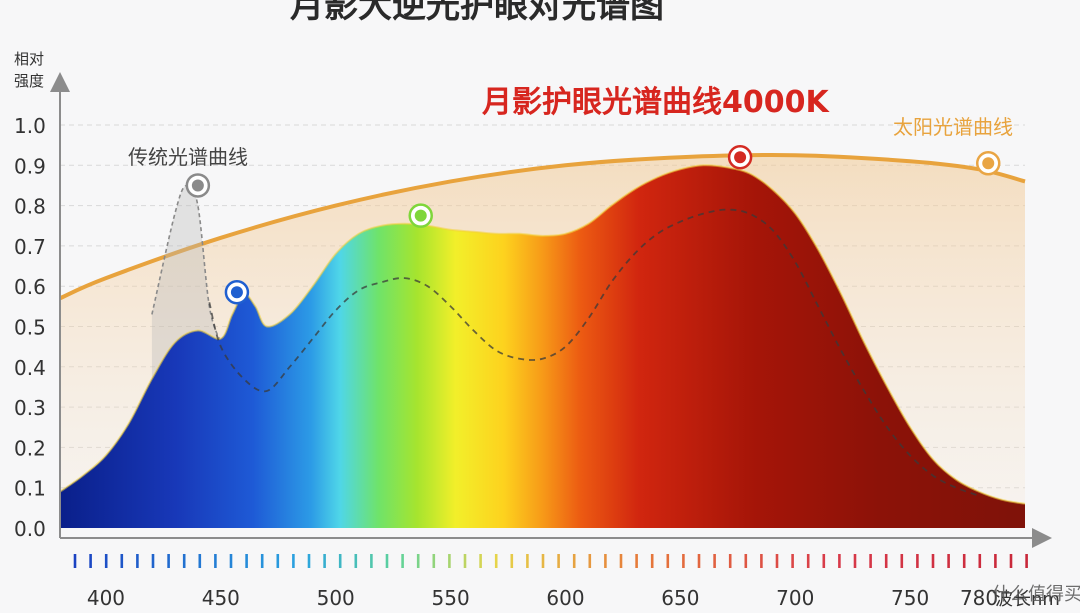 The width and height of the screenshot is (1080, 613). What do you see at coordinates (477, 13) in the screenshot?
I see `page-title: 月影大逆光护眼对光谱图` at bounding box center [477, 13].